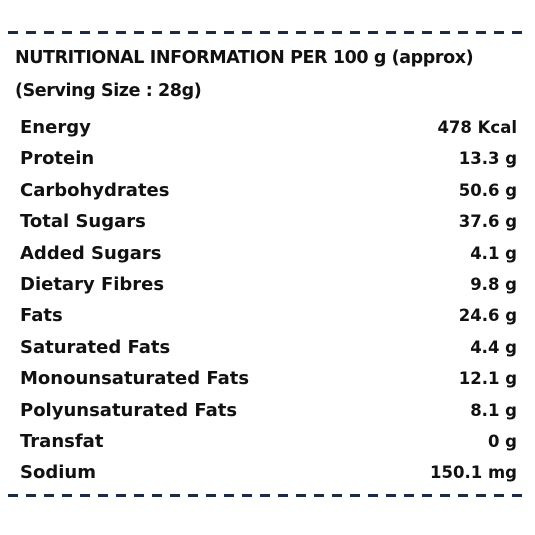 Image resolution: width=535 pixels, height=535 pixels. I want to click on bottom-dashed-divider, so click(267, 495).